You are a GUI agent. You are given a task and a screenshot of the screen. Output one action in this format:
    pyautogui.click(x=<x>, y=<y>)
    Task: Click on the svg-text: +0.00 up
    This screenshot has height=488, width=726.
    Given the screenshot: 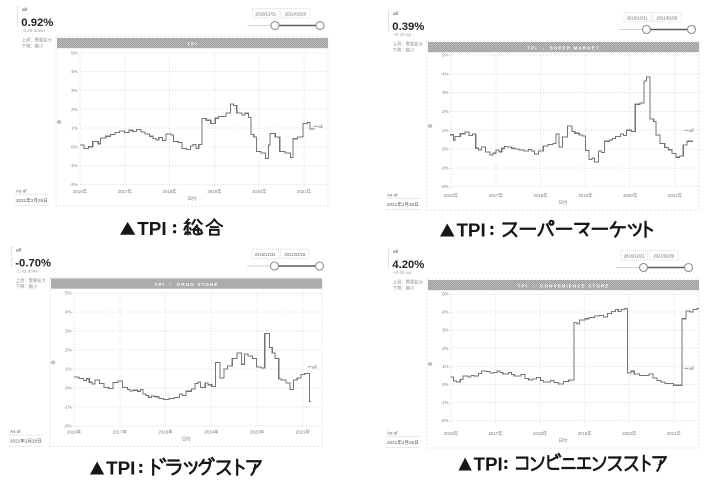 What is the action you would take?
    pyautogui.click(x=402, y=272)
    